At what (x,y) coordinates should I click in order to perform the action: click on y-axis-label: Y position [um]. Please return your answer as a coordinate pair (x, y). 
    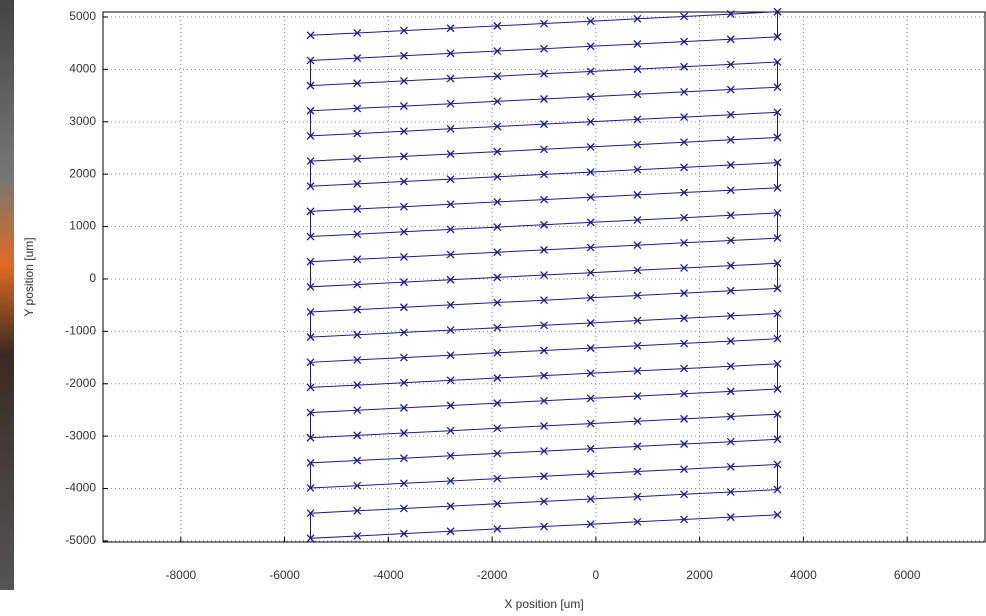
    Looking at the image, I should click on (29, 276).